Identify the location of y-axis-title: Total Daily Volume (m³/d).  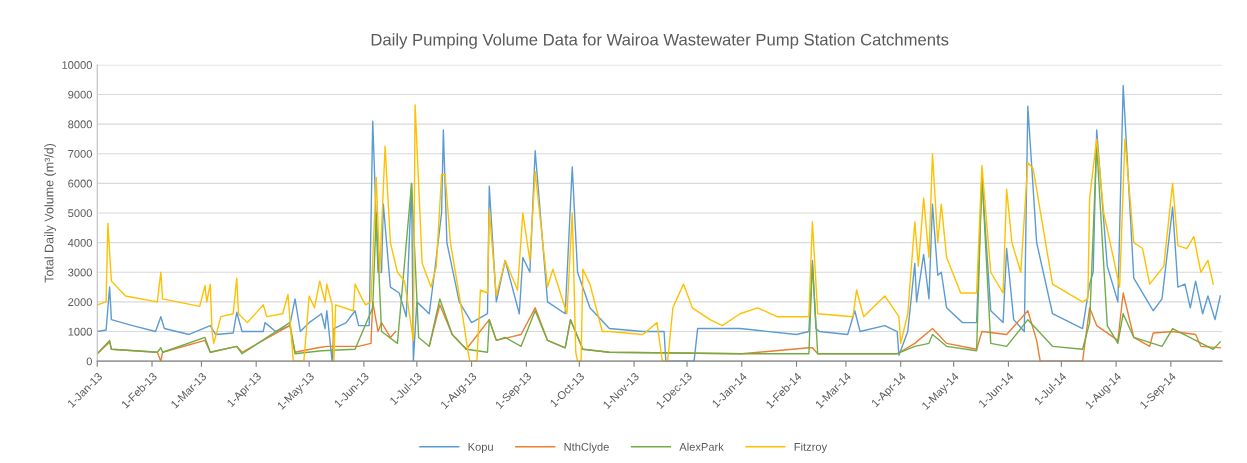
(50, 213).